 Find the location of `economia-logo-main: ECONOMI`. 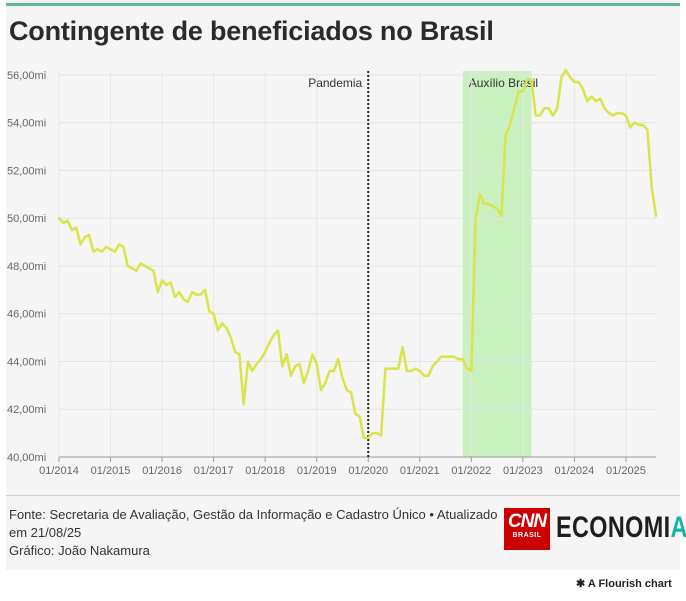

economia-logo-main: ECONOMI is located at coordinates (613, 527).